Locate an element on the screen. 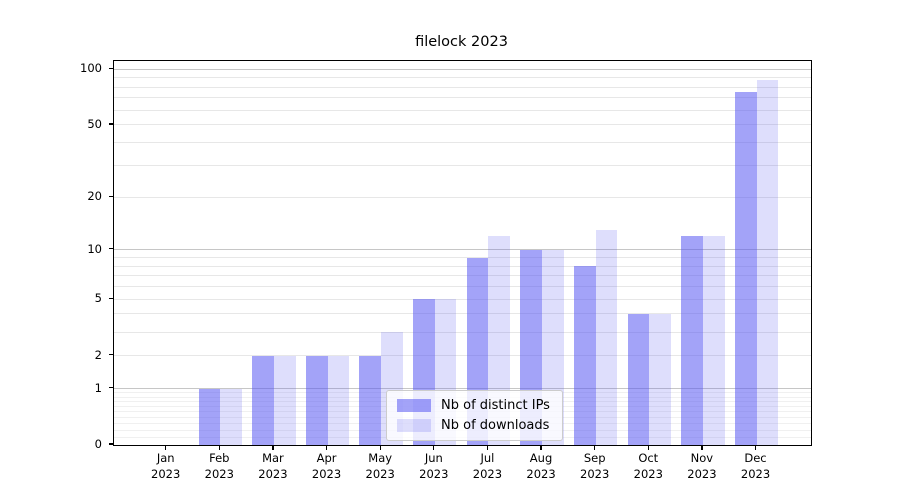 The image size is (900, 500). bar-downloads-dec is located at coordinates (767, 262).